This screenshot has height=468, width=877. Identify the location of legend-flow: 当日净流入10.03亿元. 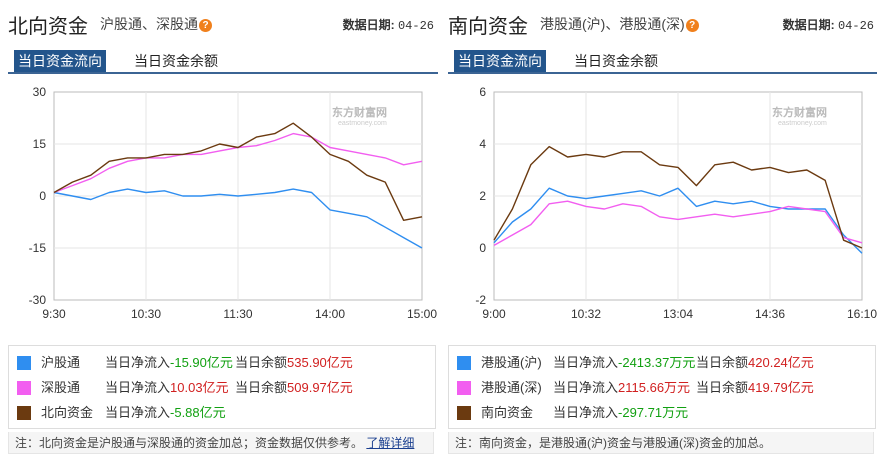
(167, 387).